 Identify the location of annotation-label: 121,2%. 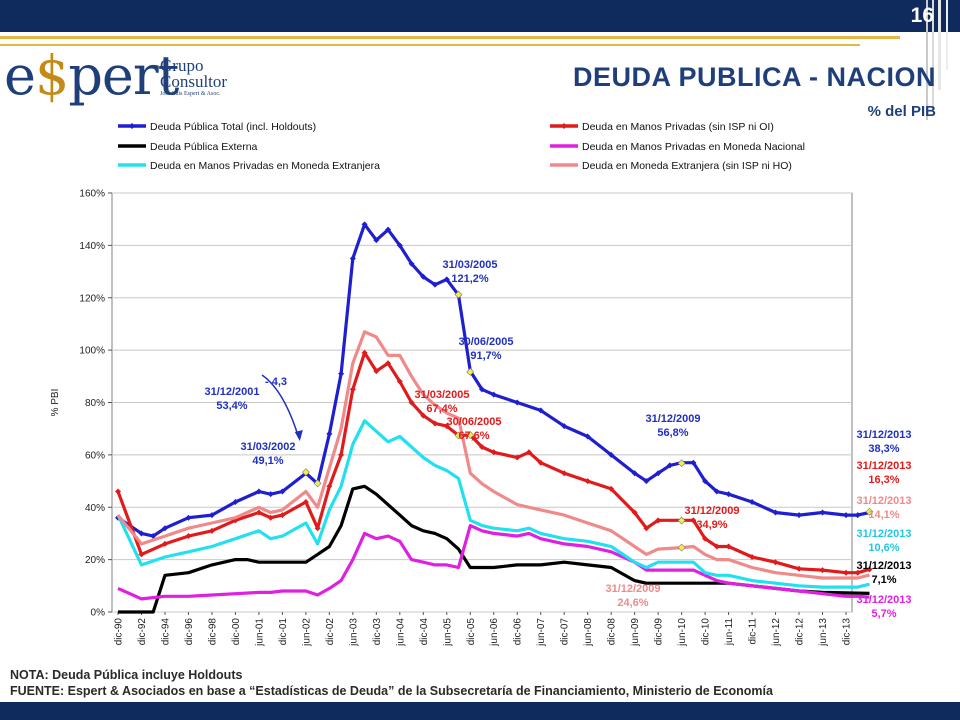
(470, 279).